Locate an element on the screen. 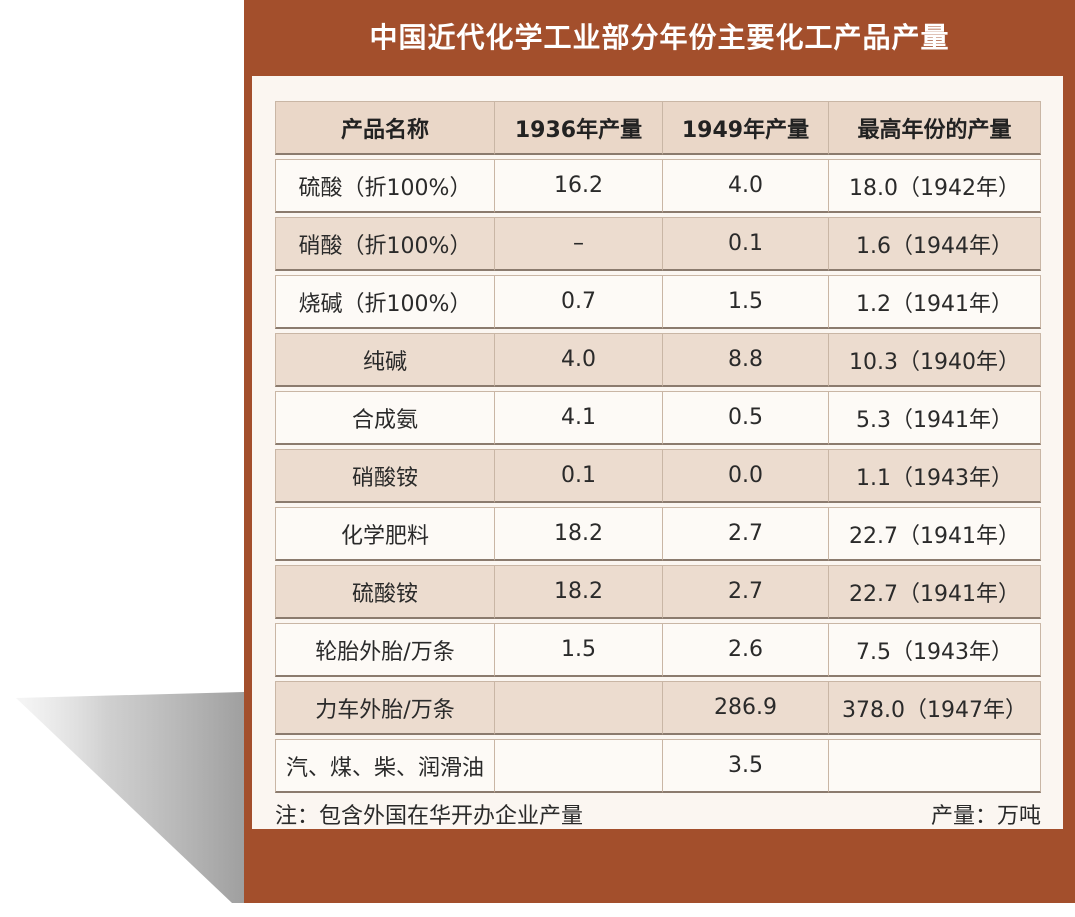  table-row: 硝酸（折100%） – 0.1 1.6（1944年） is located at coordinates (658, 244).